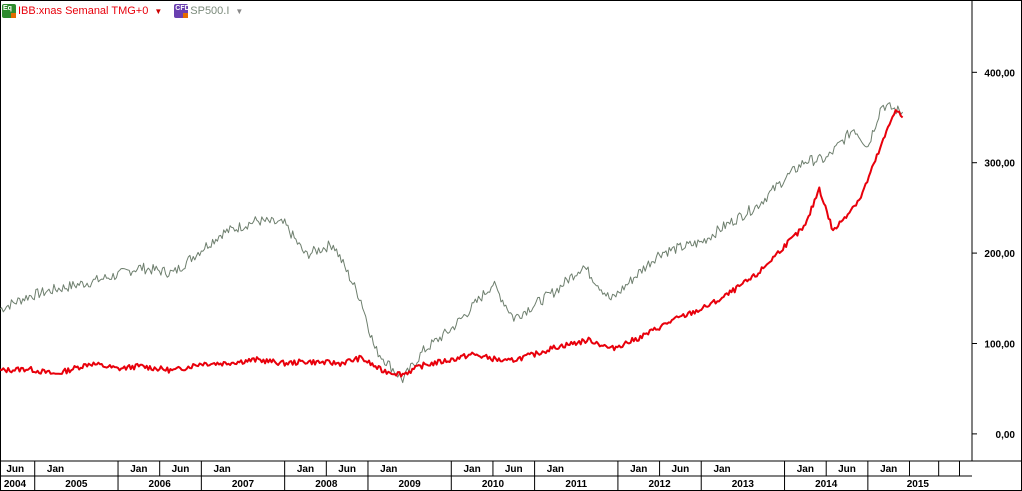  What do you see at coordinates (999, 73) in the screenshot?
I see `y-tick-label: 400,00` at bounding box center [999, 73].